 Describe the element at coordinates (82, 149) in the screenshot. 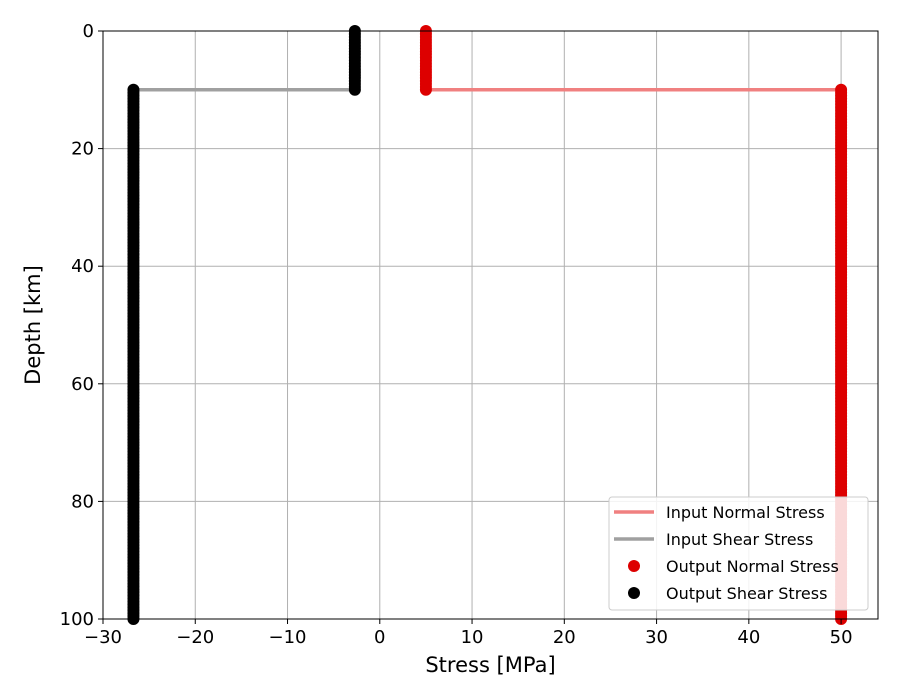

I see `y-tick-label: 20` at that location.